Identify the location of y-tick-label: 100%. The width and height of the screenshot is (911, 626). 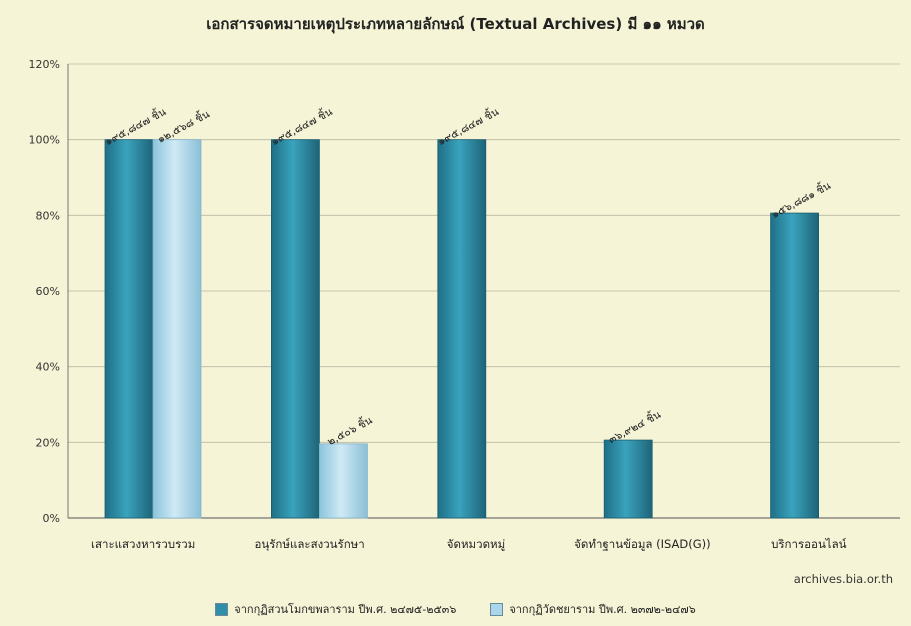
(44, 140).